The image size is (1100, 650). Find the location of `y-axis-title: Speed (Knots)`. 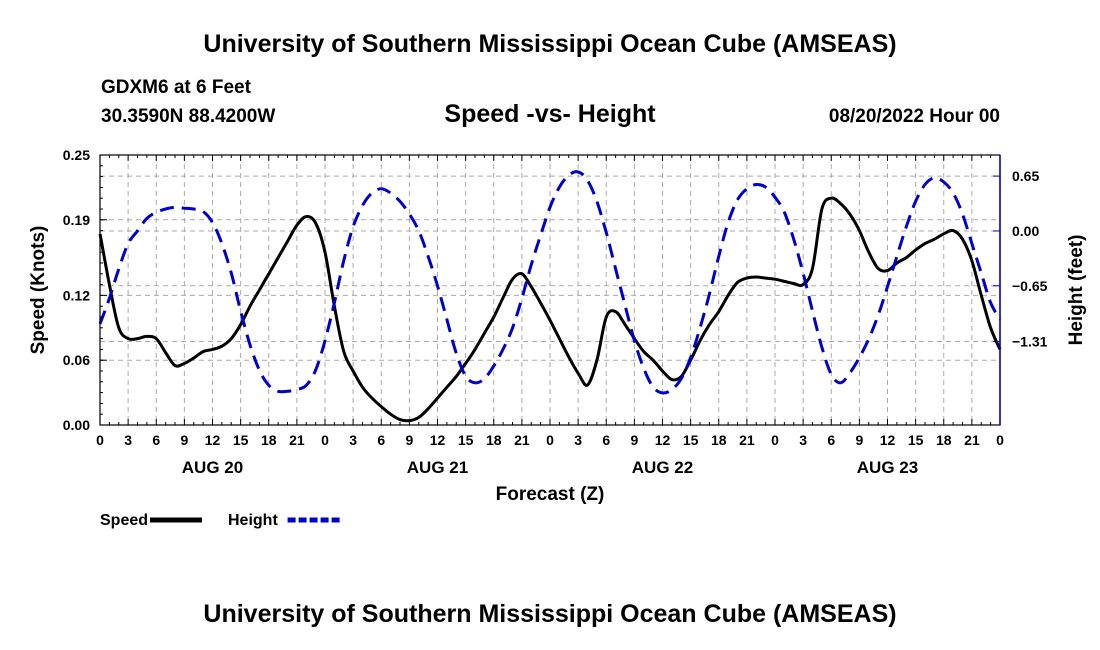

y-axis-title: Speed (Knots) is located at coordinates (38, 290).